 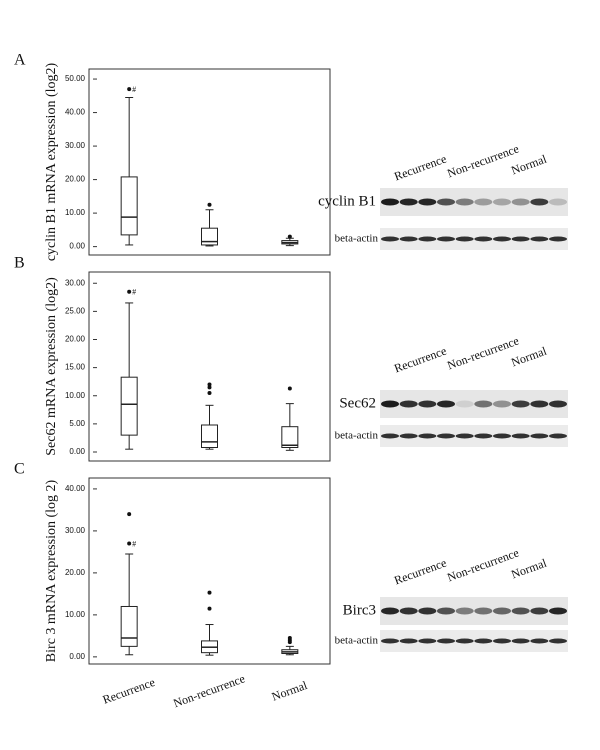 I want to click on blot-protein-label: Sec62, so click(x=357, y=403).